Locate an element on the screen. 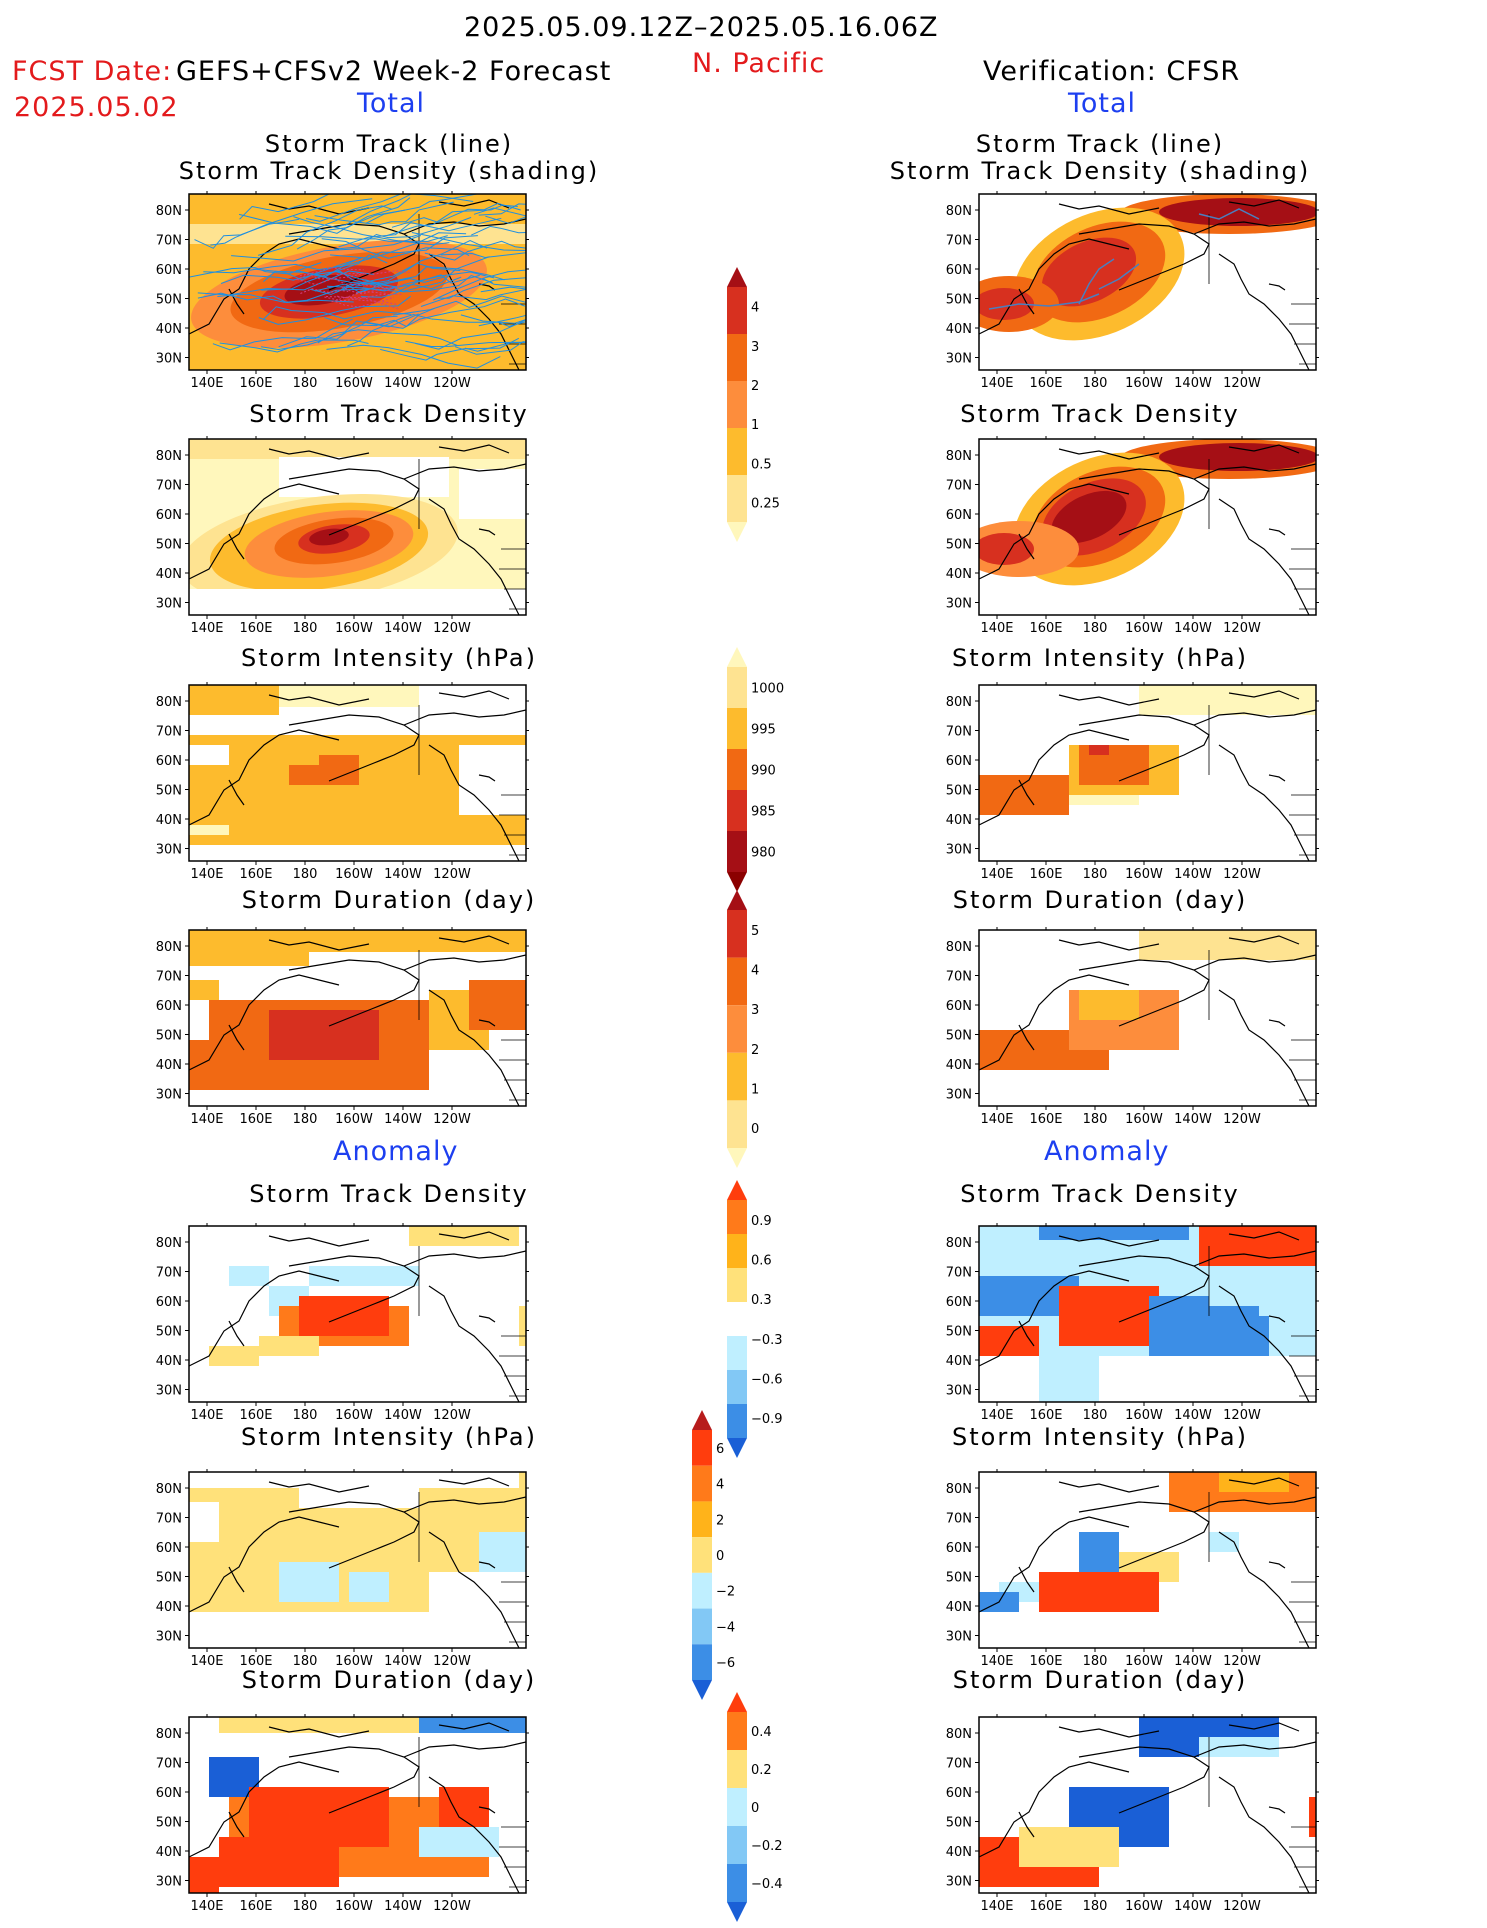 This screenshot has width=1487, height=1928. coastline is located at coordinates (357, 1562).